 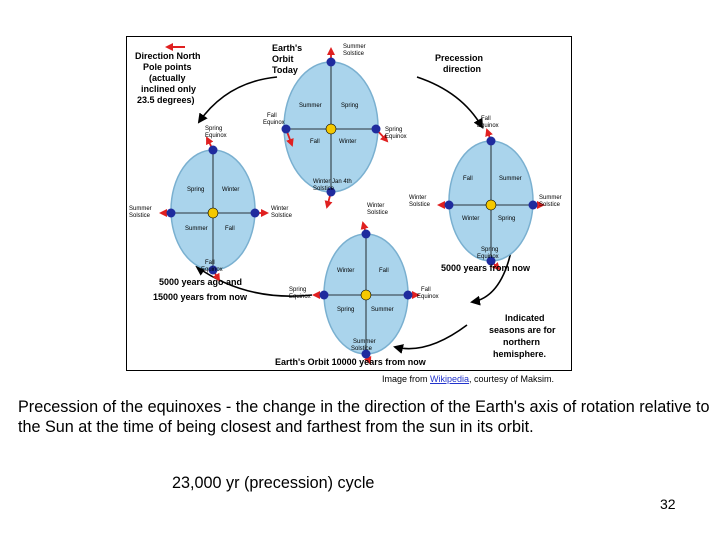 I want to click on svg-text: Earth's, so click(x=287, y=48).